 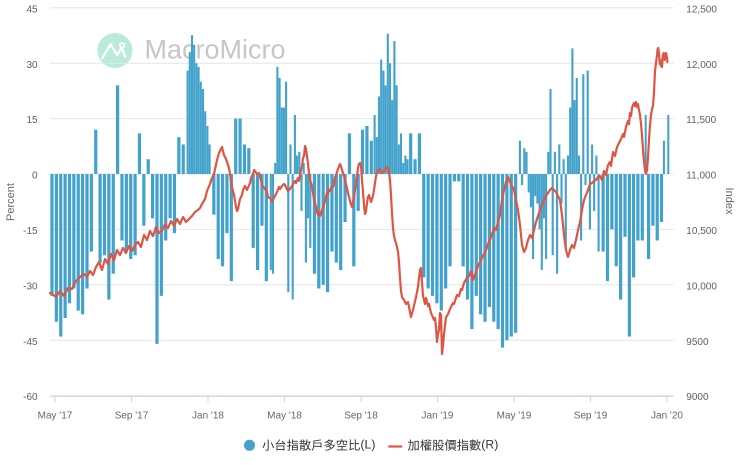 What do you see at coordinates (32, 120) in the screenshot?
I see `svg-text: 15` at bounding box center [32, 120].